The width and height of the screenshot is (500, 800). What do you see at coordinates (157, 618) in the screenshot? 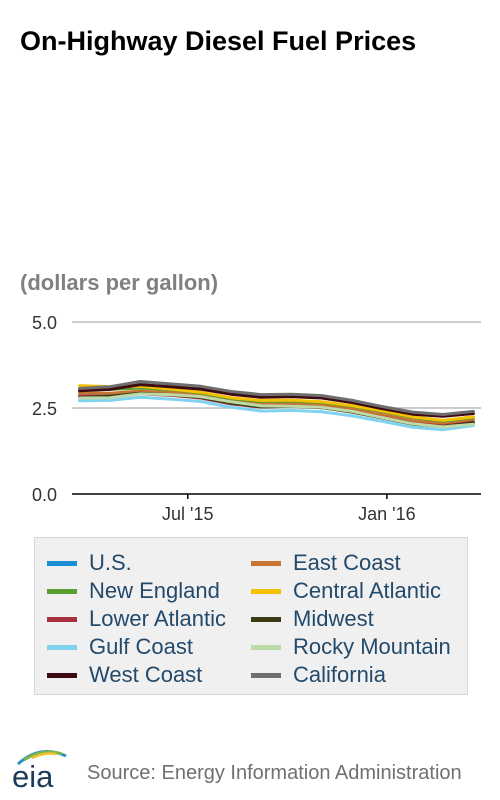
I see `legend-label: Lower Atlantic` at bounding box center [157, 618].